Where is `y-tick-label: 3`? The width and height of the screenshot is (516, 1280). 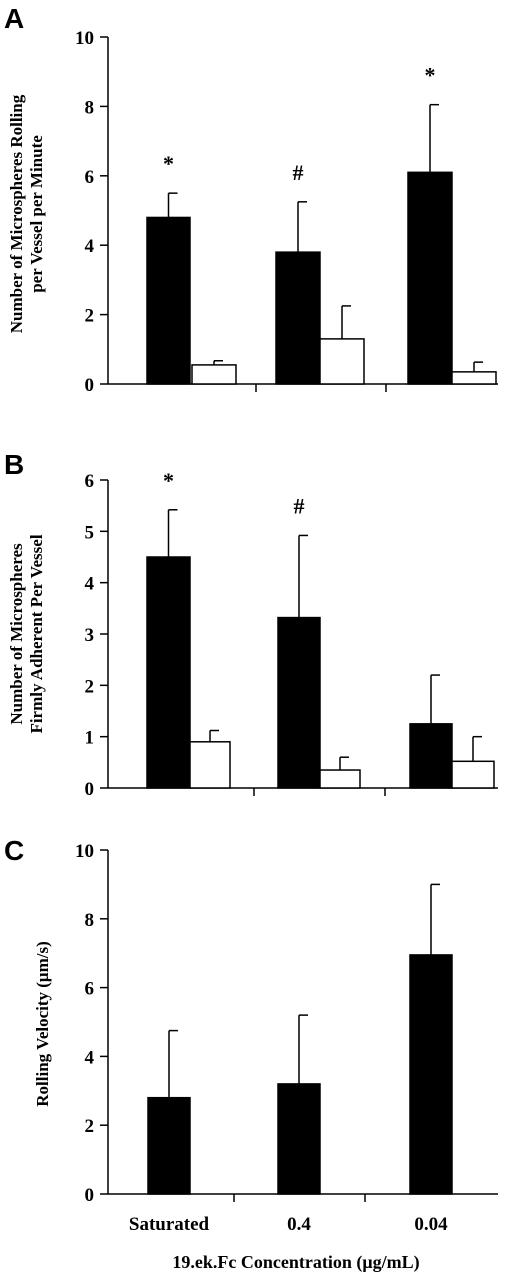
y-tick-label: 3 is located at coordinates (90, 635).